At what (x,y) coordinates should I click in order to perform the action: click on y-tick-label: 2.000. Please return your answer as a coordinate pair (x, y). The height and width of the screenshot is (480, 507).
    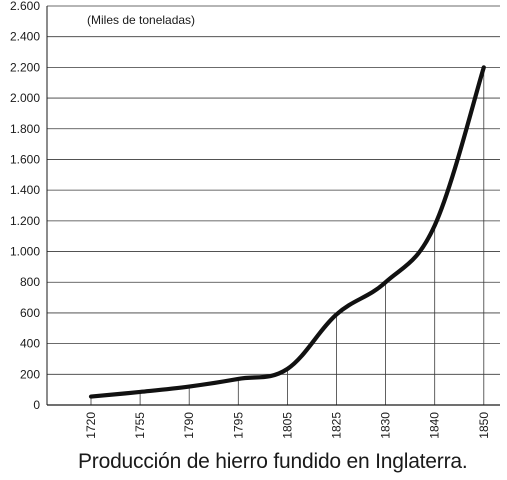
    Looking at the image, I should click on (25, 98).